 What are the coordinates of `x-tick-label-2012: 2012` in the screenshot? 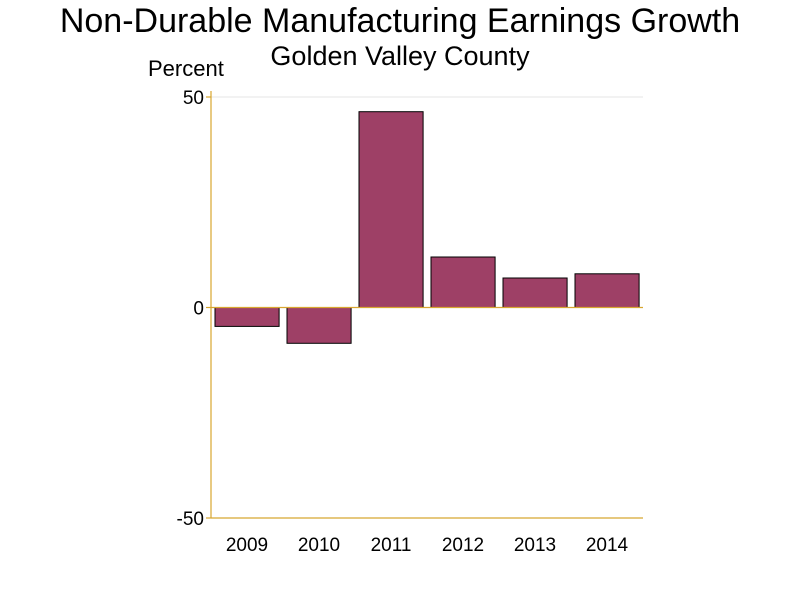 It's located at (463, 545).